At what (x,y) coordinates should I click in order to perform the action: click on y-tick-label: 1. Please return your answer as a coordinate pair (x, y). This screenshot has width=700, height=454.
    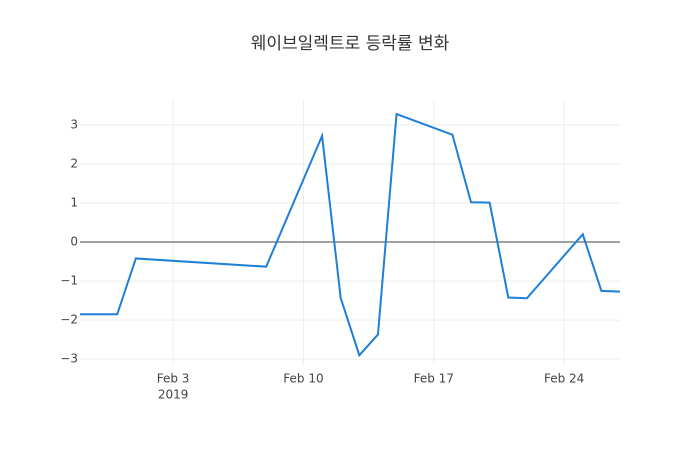
    Looking at the image, I should click on (74, 203).